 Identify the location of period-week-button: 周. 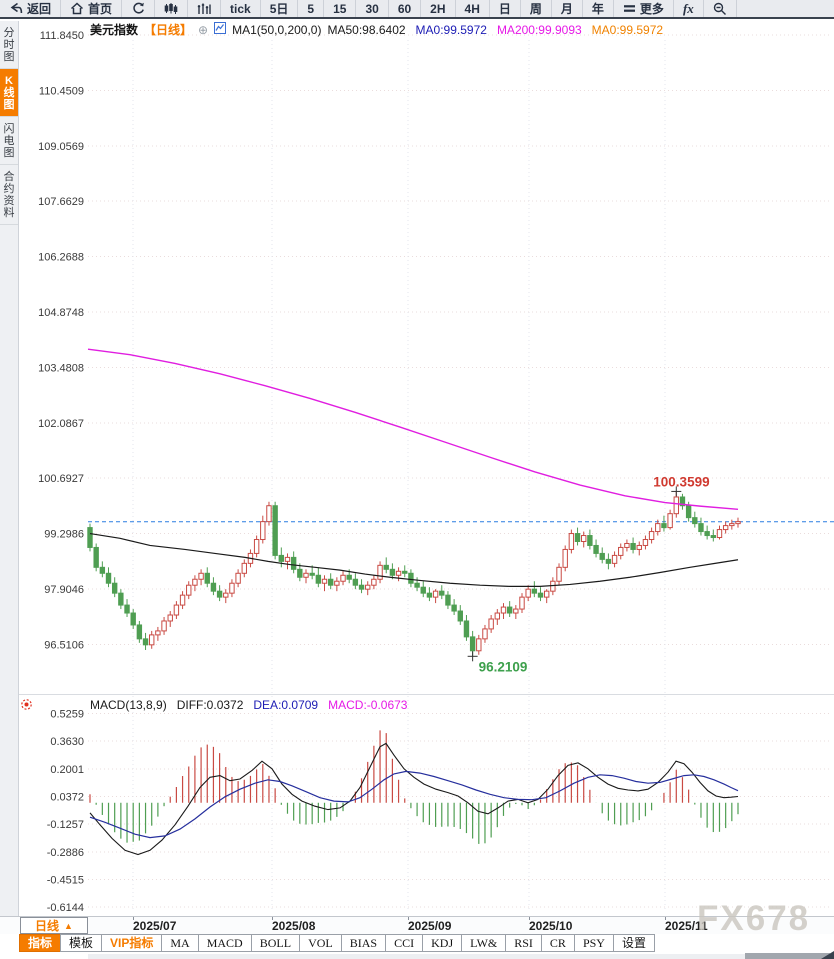
(536, 8).